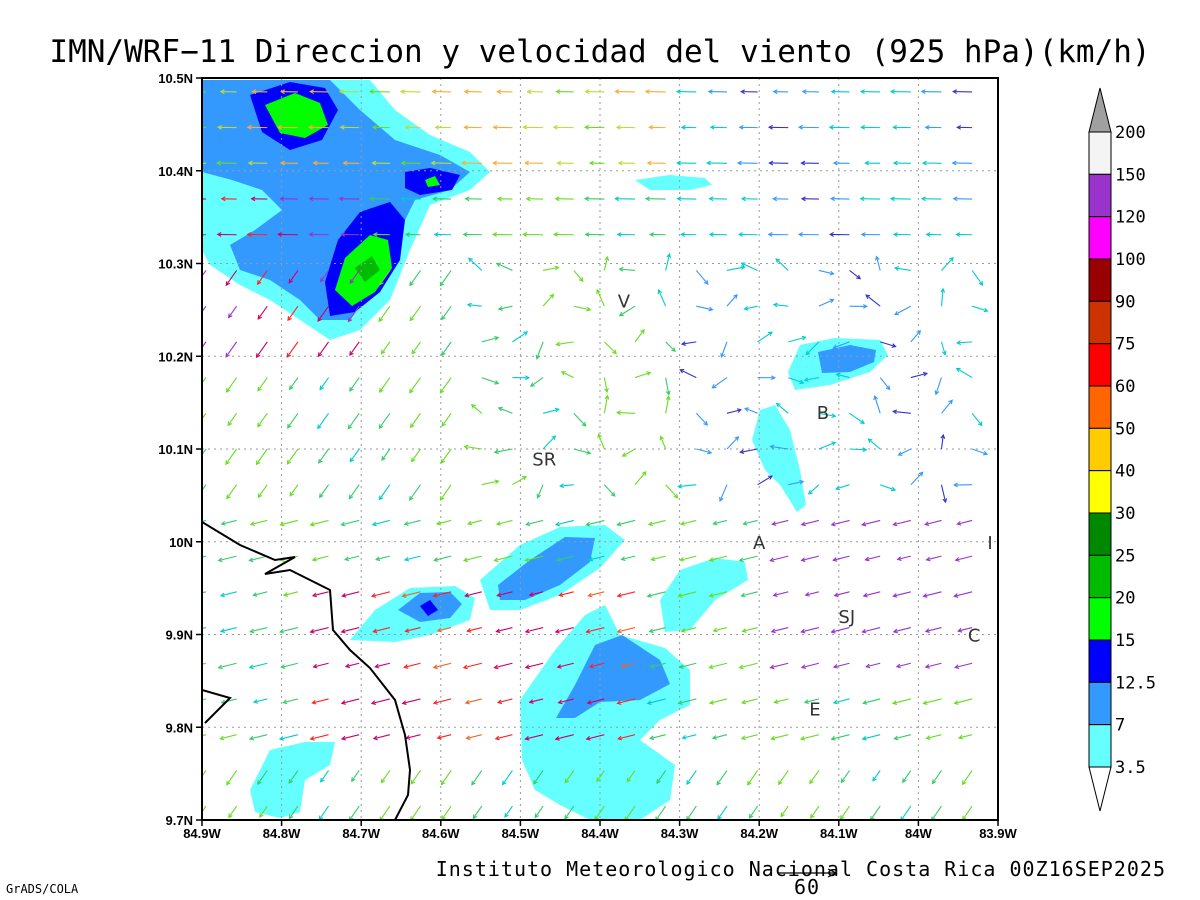 The height and width of the screenshot is (900, 1200). What do you see at coordinates (807, 883) in the screenshot?
I see `reference-vector: 60` at bounding box center [807, 883].